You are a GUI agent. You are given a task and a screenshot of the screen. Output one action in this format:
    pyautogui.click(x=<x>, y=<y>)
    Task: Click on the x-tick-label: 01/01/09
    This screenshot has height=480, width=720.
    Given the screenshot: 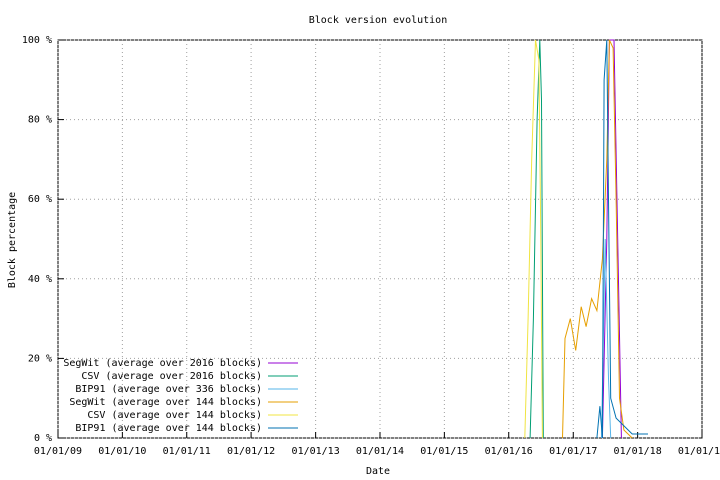 What is the action you would take?
    pyautogui.click(x=58, y=451)
    